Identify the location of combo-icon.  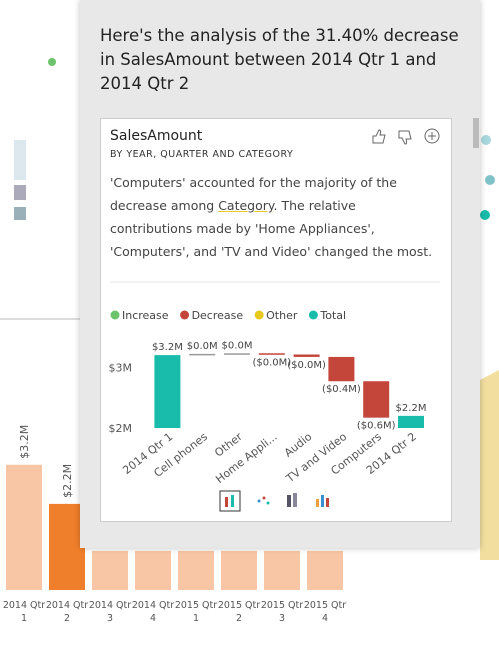
(317, 503).